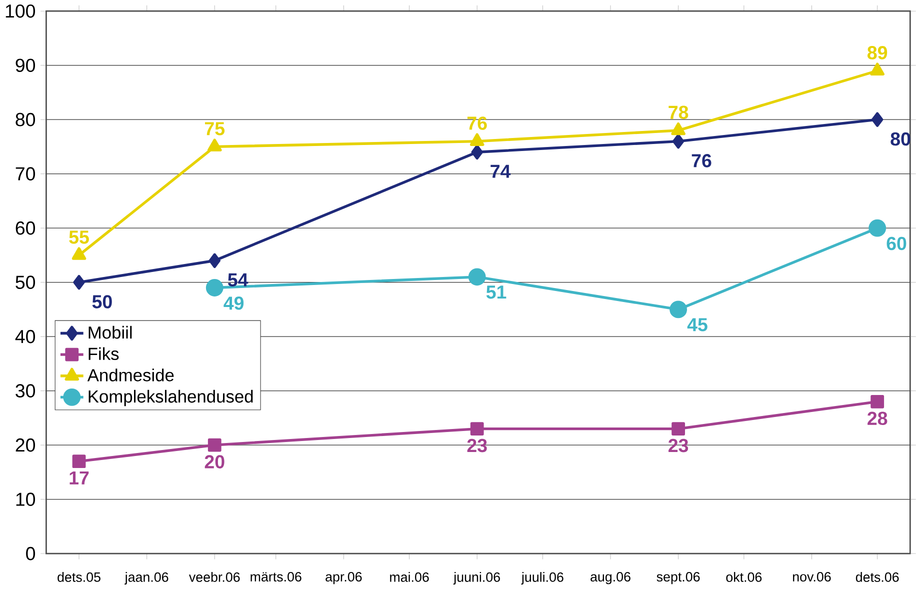 The height and width of the screenshot is (589, 916). I want to click on x-tick-label: nov.06, so click(811, 577).